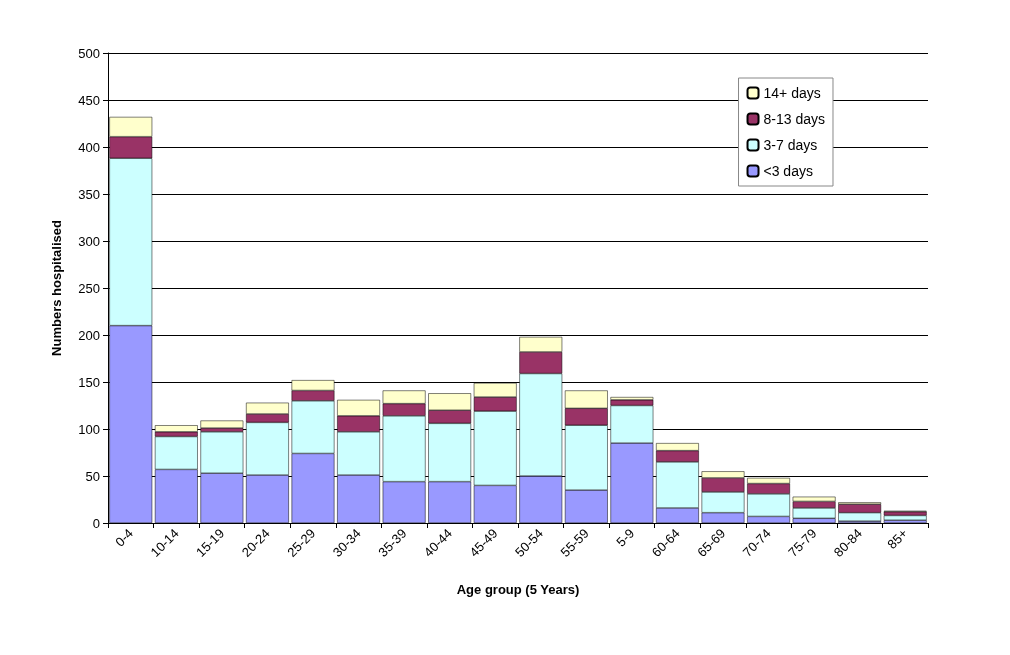 This screenshot has height=655, width=1010. Describe the element at coordinates (89, 194) in the screenshot. I see `y-tick-label: 350` at that location.